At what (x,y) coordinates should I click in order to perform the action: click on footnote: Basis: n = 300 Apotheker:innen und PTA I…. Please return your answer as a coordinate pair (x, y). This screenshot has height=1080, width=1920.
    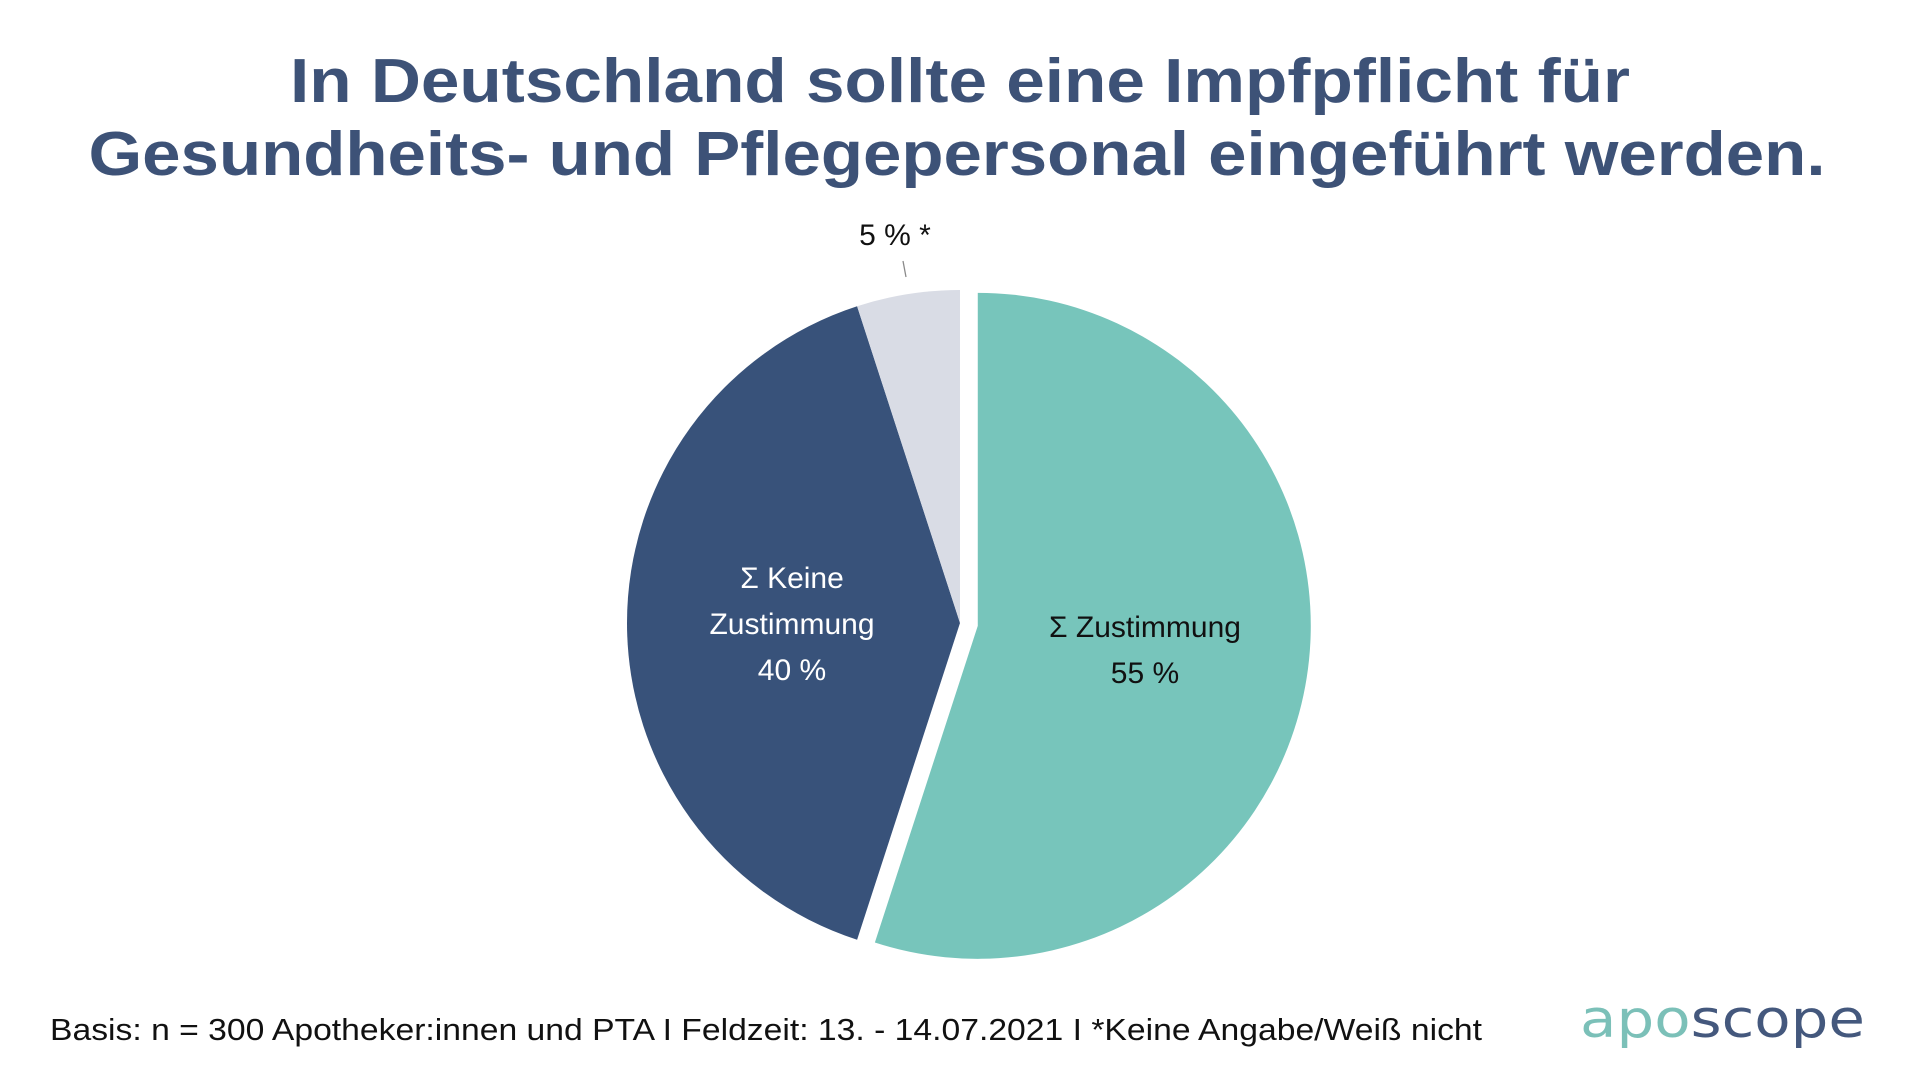
    Looking at the image, I should click on (766, 1029).